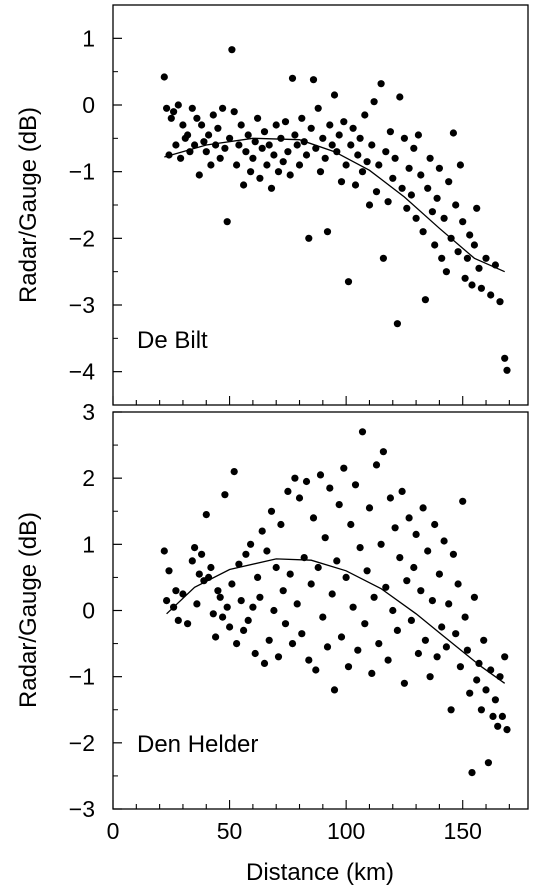  Describe the element at coordinates (197, 744) in the screenshot. I see `panel-label-den-helder: Den Helder` at that location.